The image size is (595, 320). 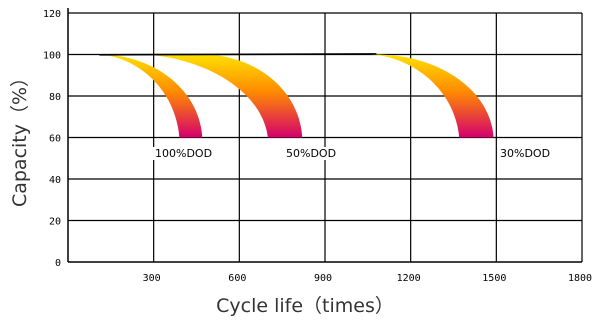 I want to click on x-tick-label: 1800, so click(x=580, y=278).